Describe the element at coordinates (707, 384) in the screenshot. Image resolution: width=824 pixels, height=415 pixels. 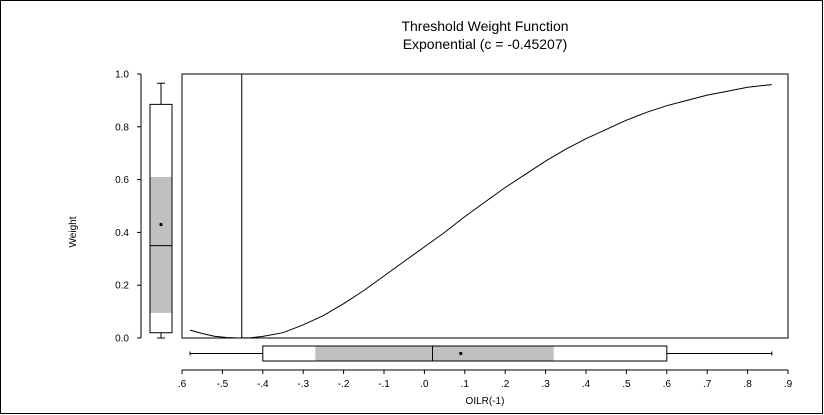
I see `x-tick-label: .7` at that location.